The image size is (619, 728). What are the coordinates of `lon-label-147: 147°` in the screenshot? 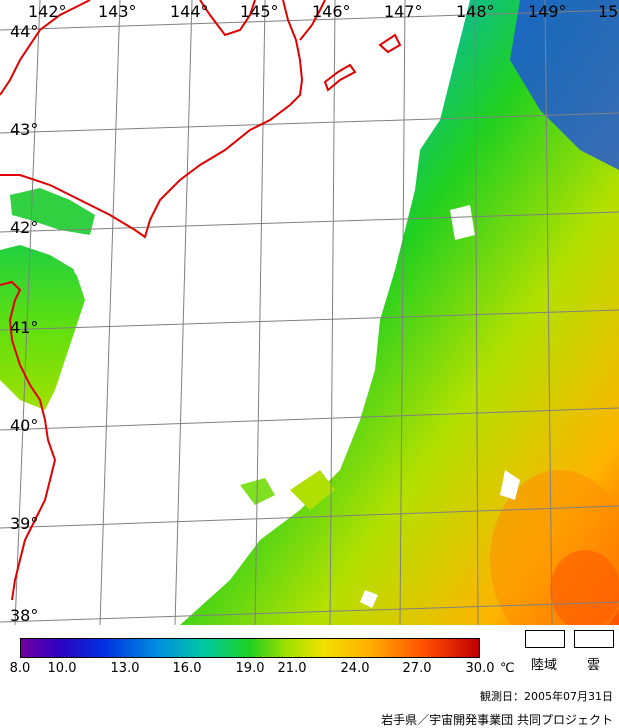 It's located at (403, 11).